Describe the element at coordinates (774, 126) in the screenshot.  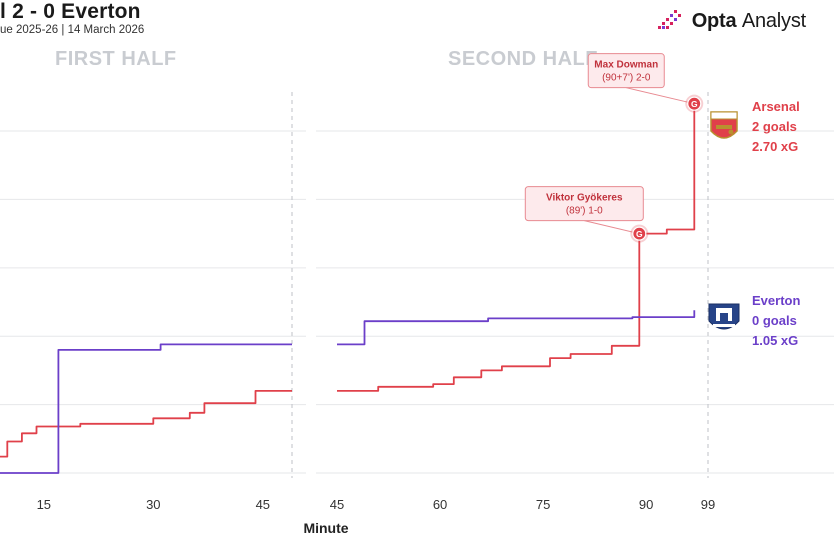
I see `arsenal-goals-label: 2 goals` at that location.